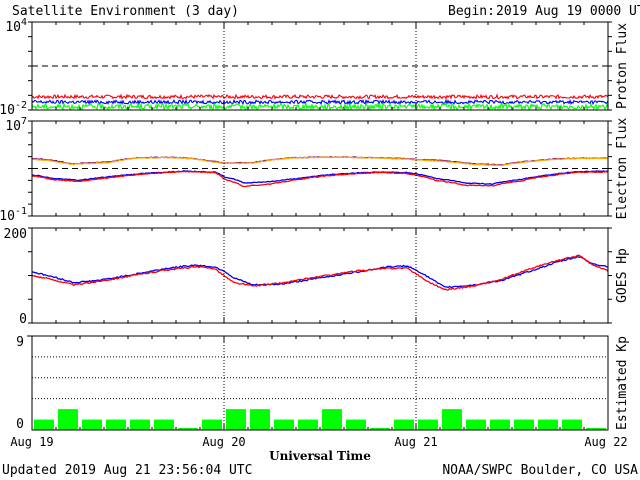  I want to click on credit-text: NOAA/SWPC Boulder, CO USA, so click(540, 470).